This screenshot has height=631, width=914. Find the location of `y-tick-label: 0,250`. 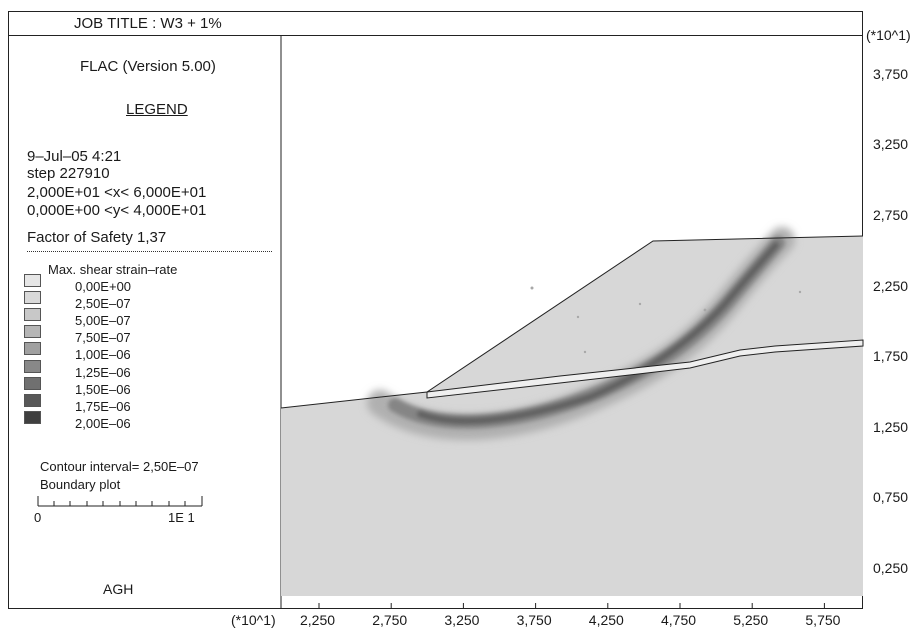

y-tick-label: 0,250 is located at coordinates (891, 568).